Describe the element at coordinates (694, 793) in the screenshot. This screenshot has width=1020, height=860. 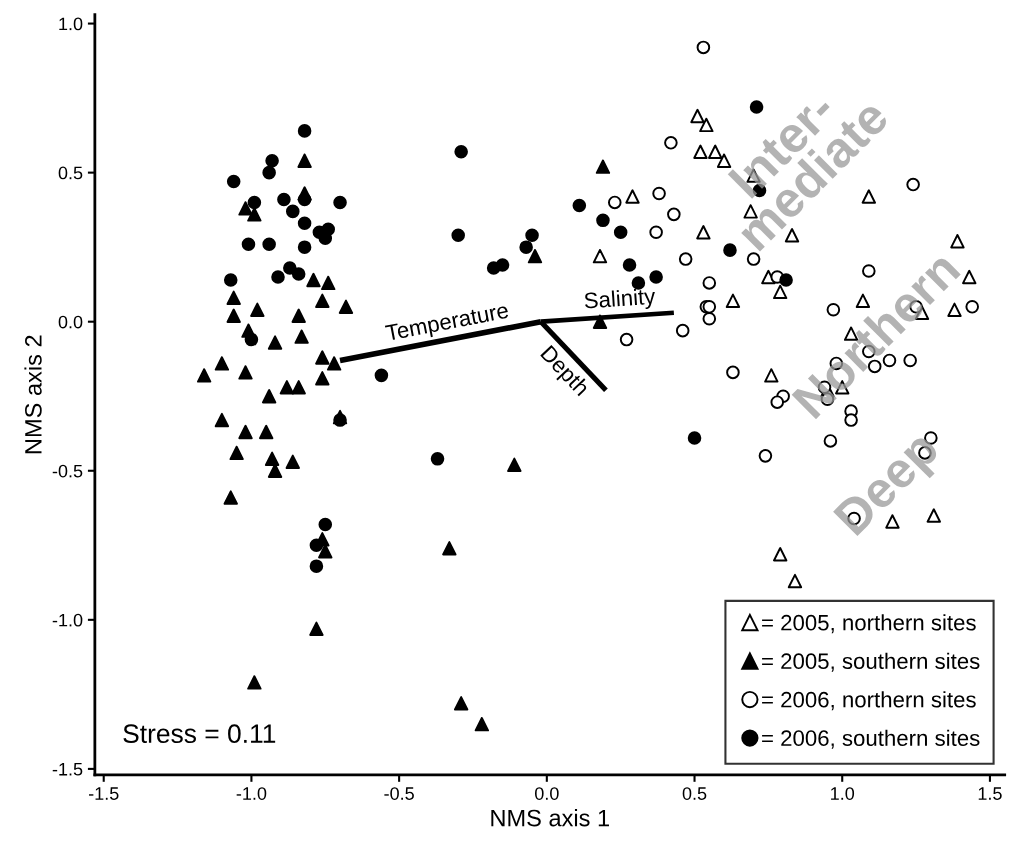
I see `x-tick-label: 0.5` at that location.